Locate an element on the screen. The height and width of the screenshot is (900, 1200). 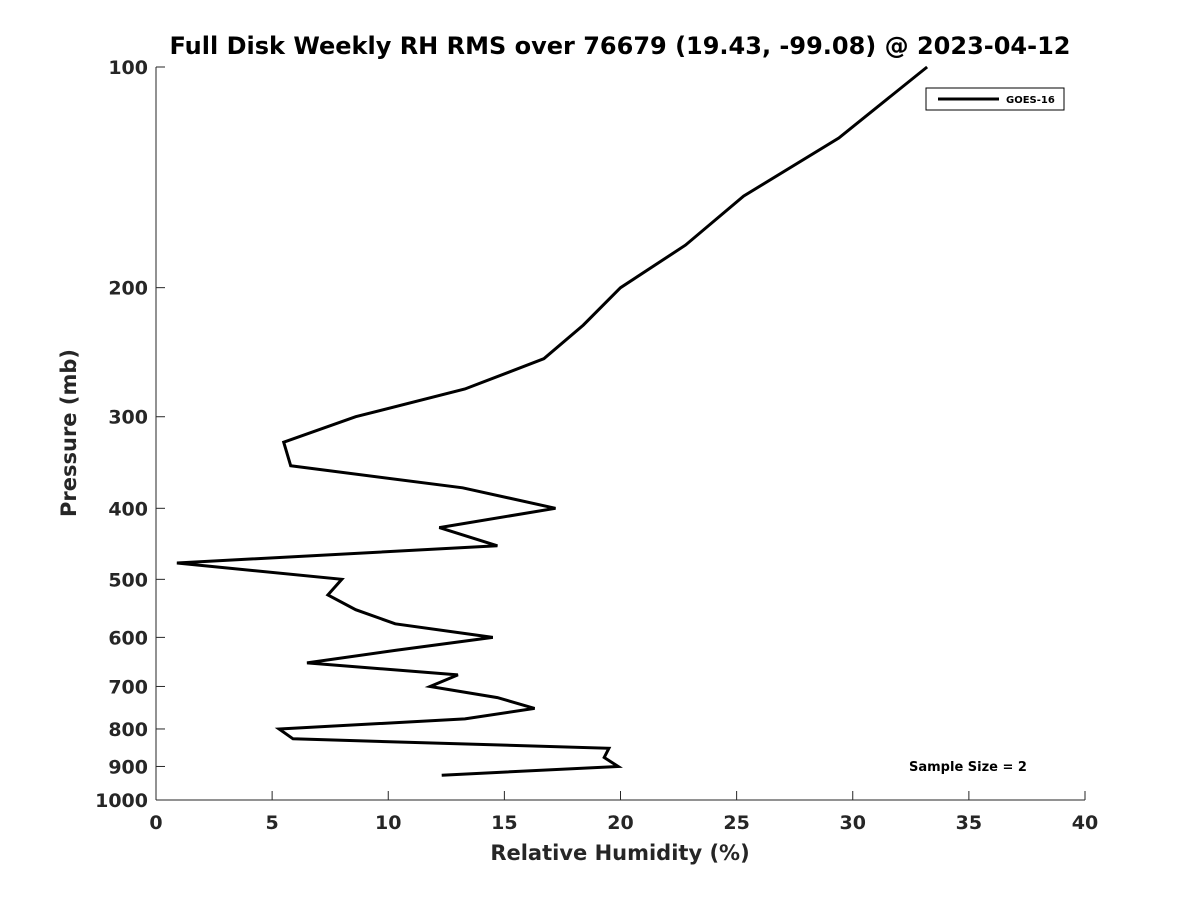
y-tick-label: 600 is located at coordinates (128, 638).